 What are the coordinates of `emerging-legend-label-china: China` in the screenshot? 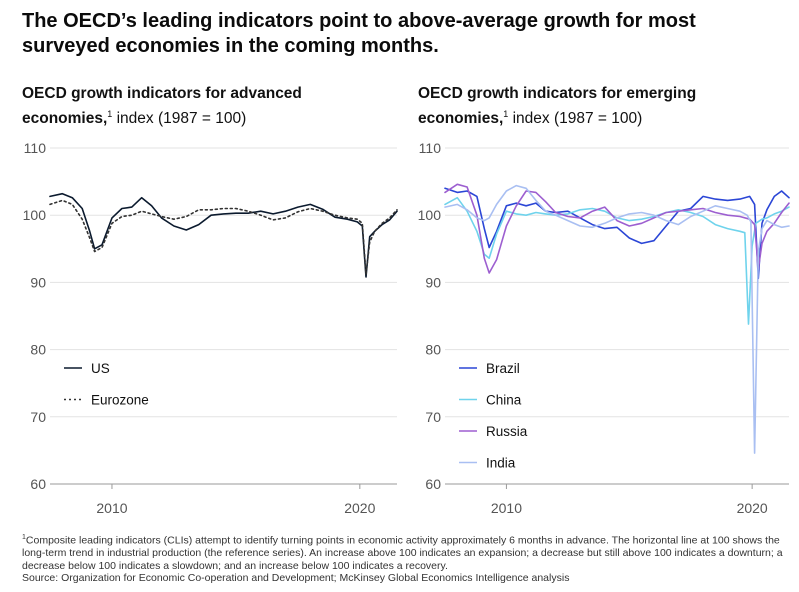 It's located at (504, 400).